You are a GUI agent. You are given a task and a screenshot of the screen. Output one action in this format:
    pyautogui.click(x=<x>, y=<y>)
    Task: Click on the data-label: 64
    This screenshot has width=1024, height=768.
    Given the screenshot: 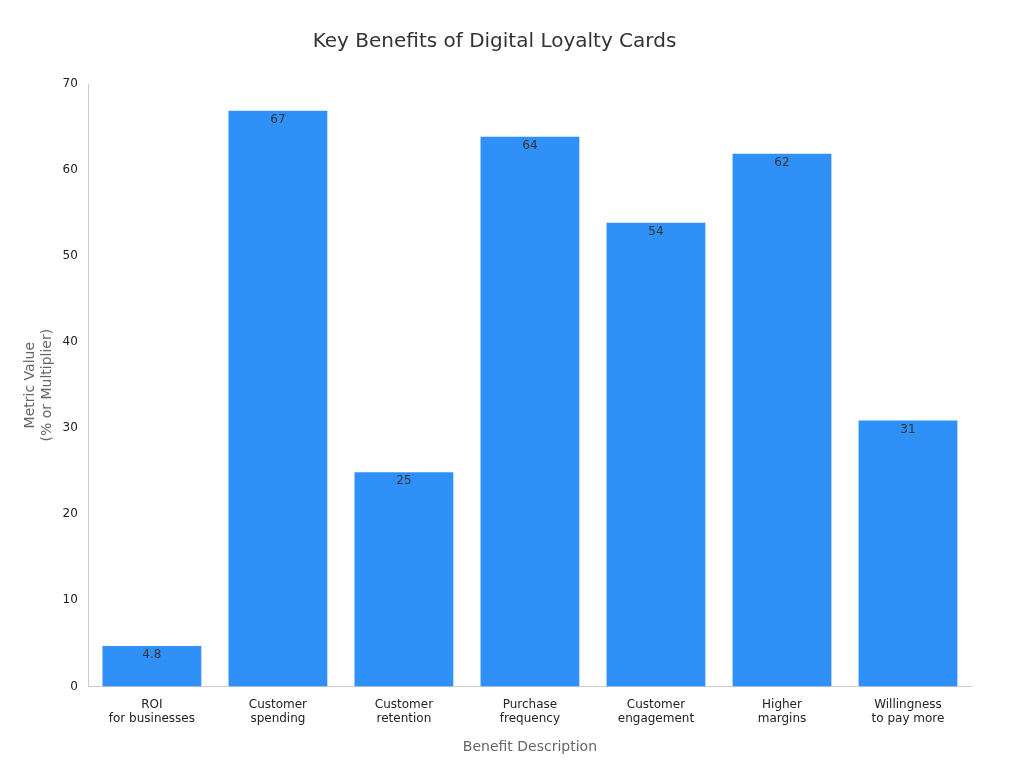 What is the action you would take?
    pyautogui.click(x=530, y=144)
    